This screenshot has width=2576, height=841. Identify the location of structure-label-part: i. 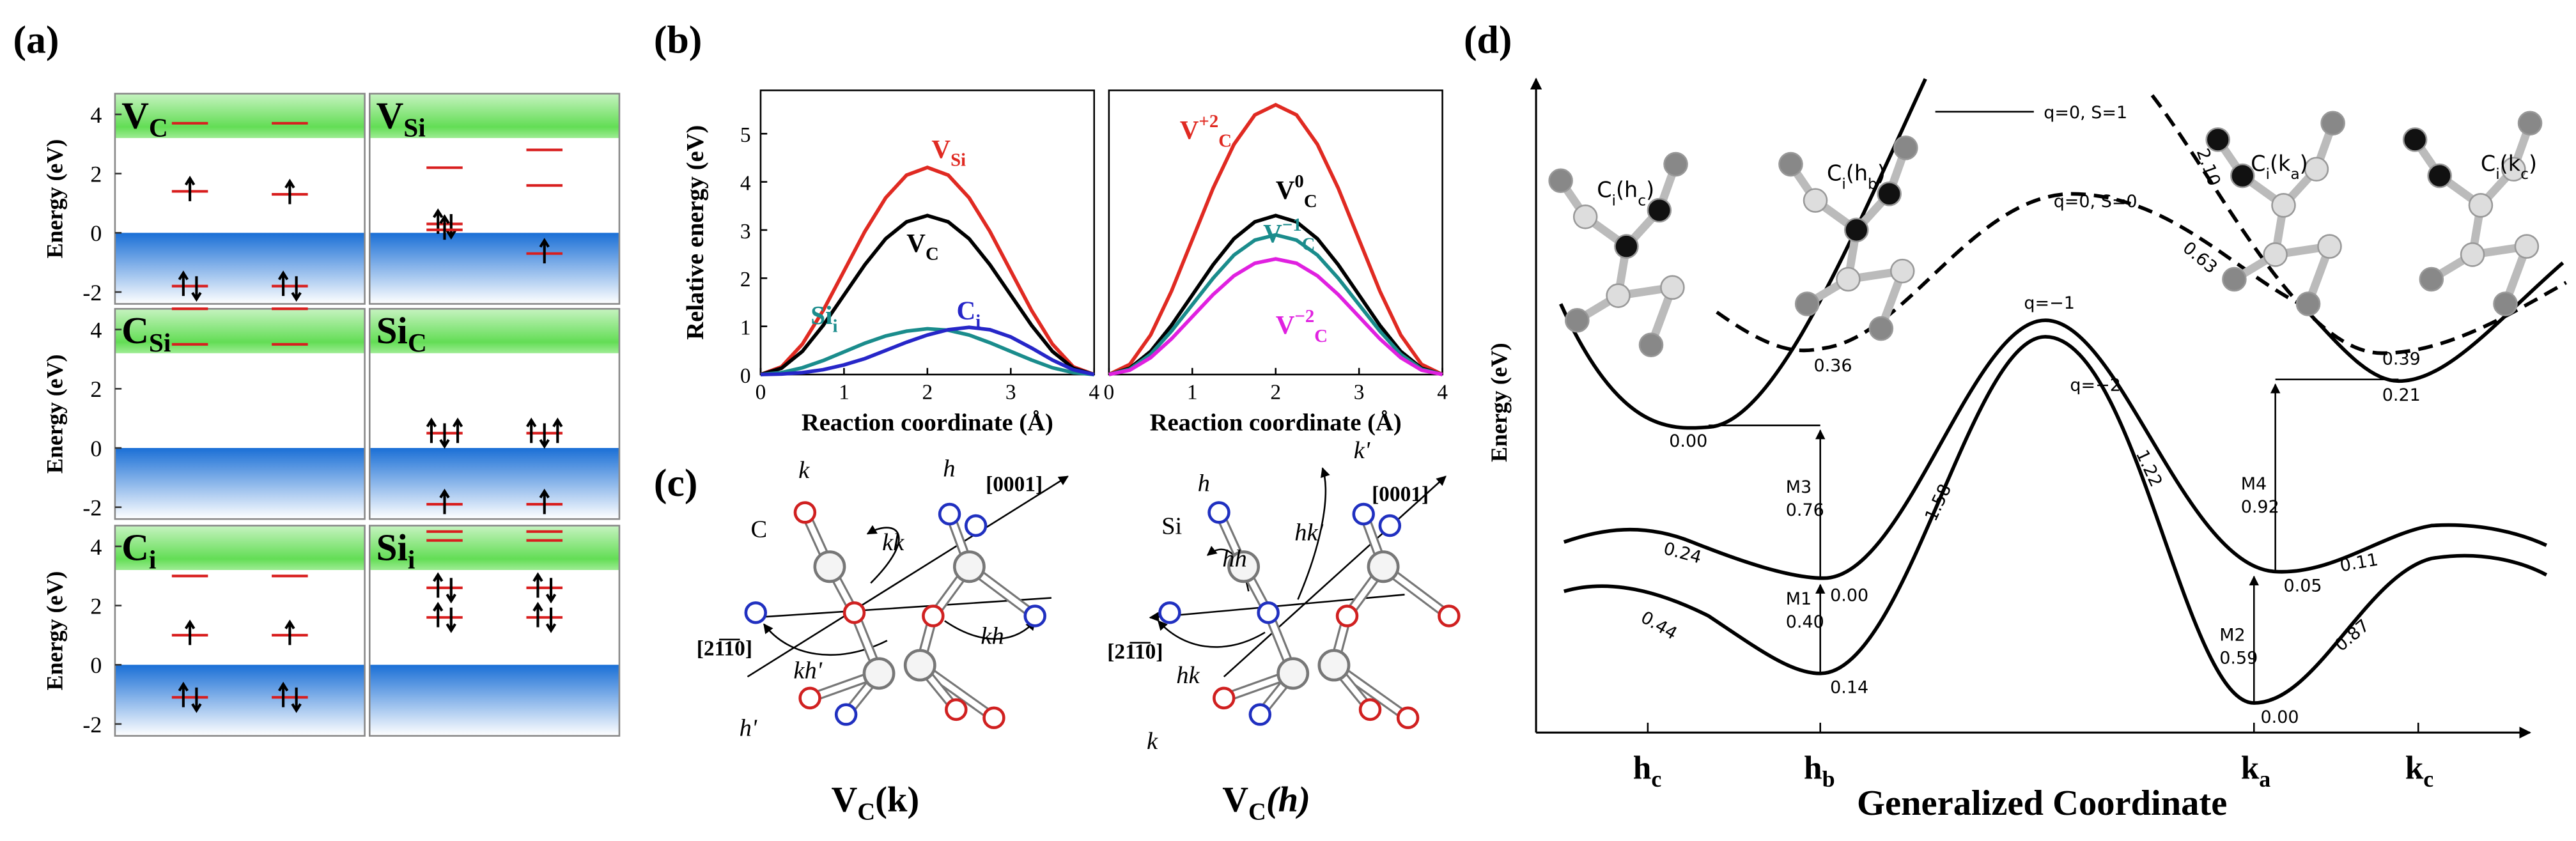
(2267, 174).